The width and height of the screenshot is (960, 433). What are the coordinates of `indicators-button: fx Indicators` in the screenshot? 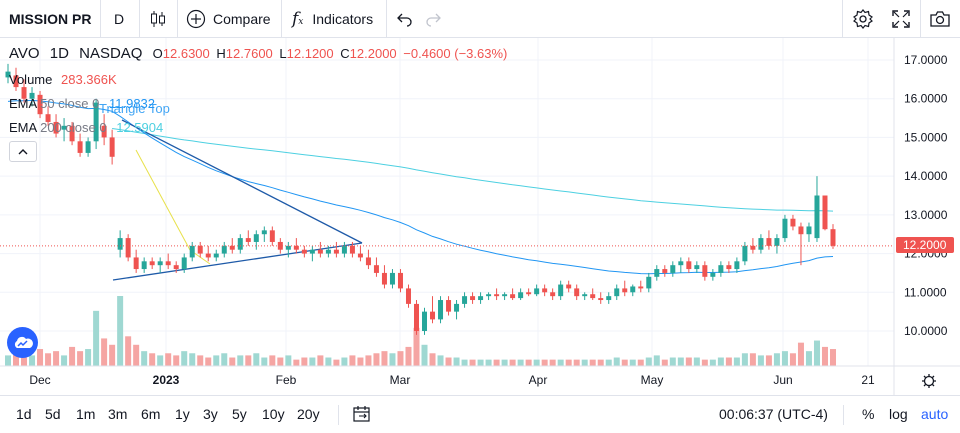 It's located at (332, 19).